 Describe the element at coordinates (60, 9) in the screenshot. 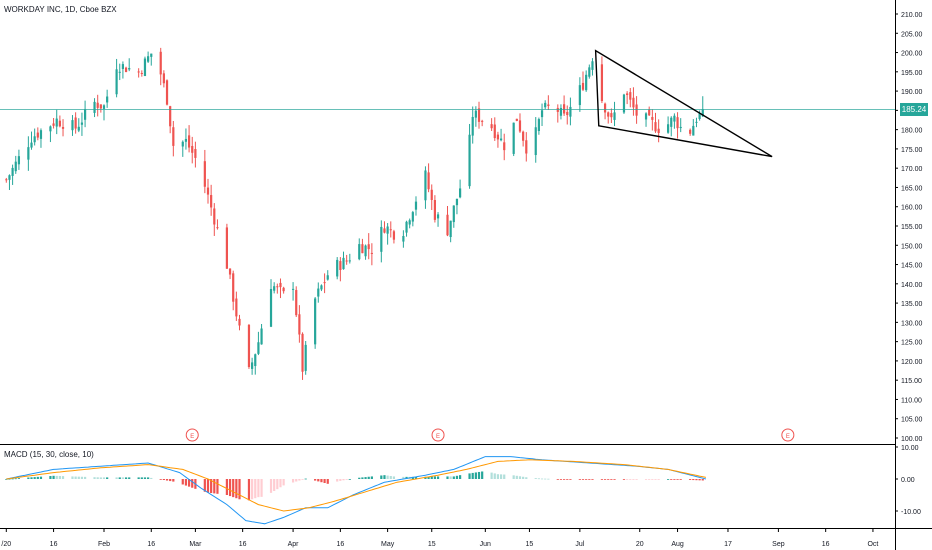

I see `chart-title: WORKDAY INC, 1D, Cboe BZX` at that location.